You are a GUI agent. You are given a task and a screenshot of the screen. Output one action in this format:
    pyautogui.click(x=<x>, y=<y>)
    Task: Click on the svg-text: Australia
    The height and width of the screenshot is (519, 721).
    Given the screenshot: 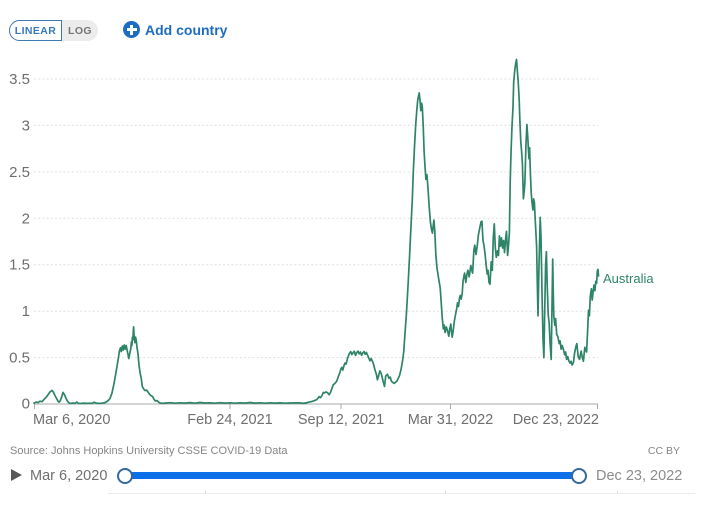 What is the action you would take?
    pyautogui.click(x=628, y=278)
    